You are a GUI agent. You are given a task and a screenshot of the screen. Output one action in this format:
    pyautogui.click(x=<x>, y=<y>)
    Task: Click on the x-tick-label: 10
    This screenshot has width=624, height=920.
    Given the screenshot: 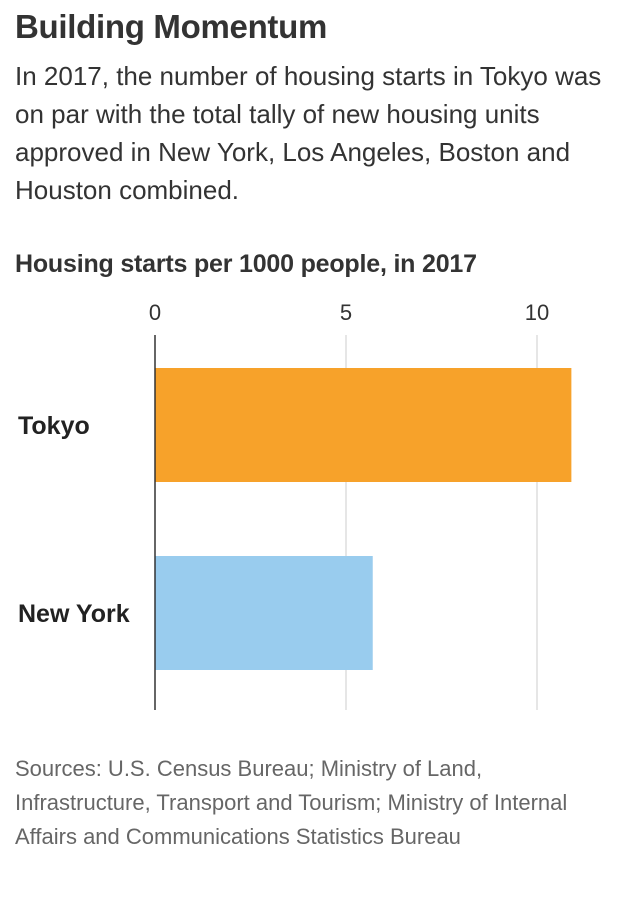 What is the action you would take?
    pyautogui.click(x=537, y=312)
    